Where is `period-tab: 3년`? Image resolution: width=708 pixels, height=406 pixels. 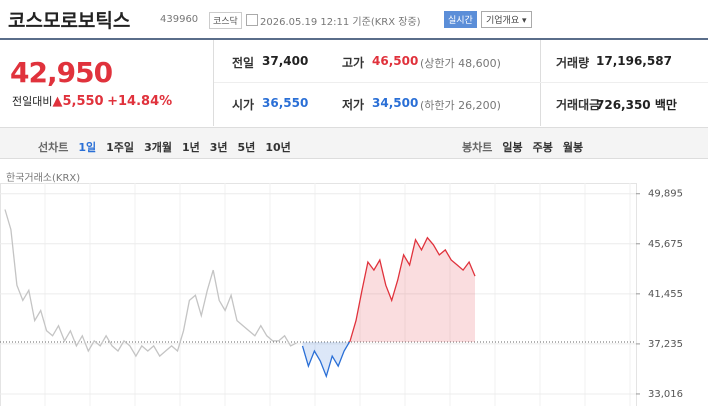 period-tab: 3년 is located at coordinates (218, 147).